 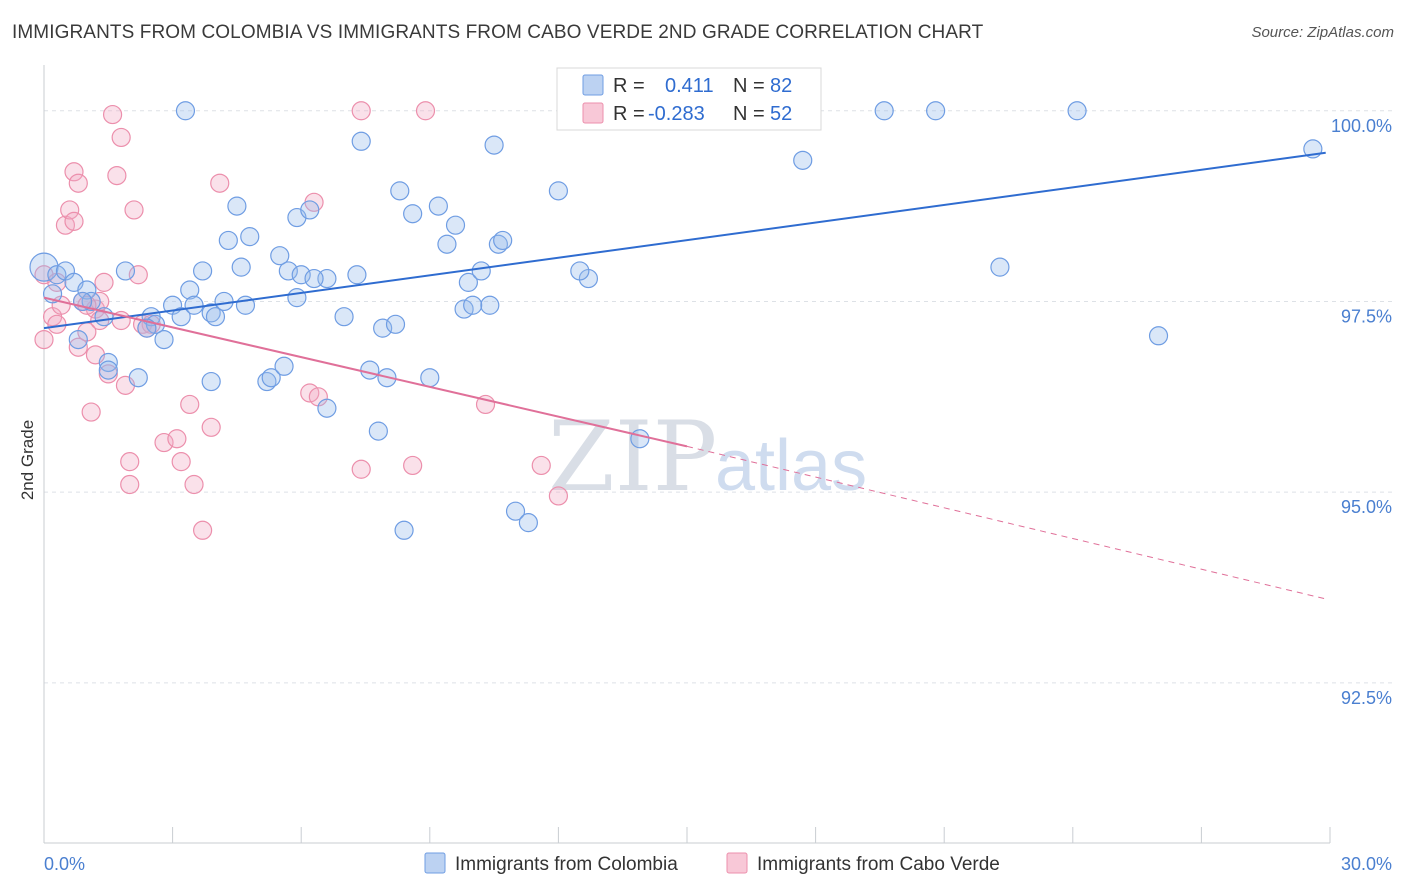 I want to click on bottom-legend-swatch-colombia, so click(x=435, y=863).